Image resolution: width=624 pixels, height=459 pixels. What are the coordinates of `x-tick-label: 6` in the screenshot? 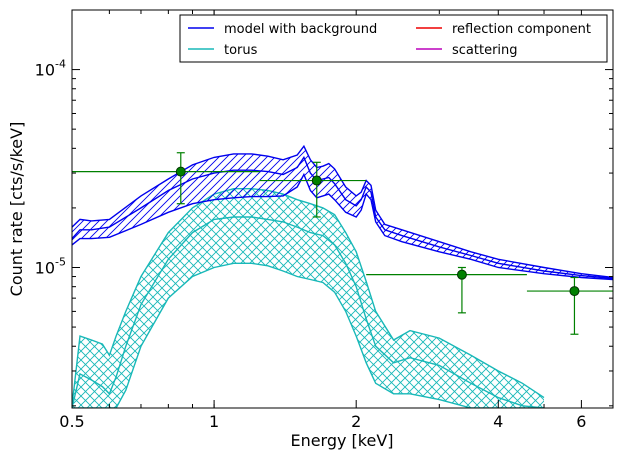 It's located at (581, 421).